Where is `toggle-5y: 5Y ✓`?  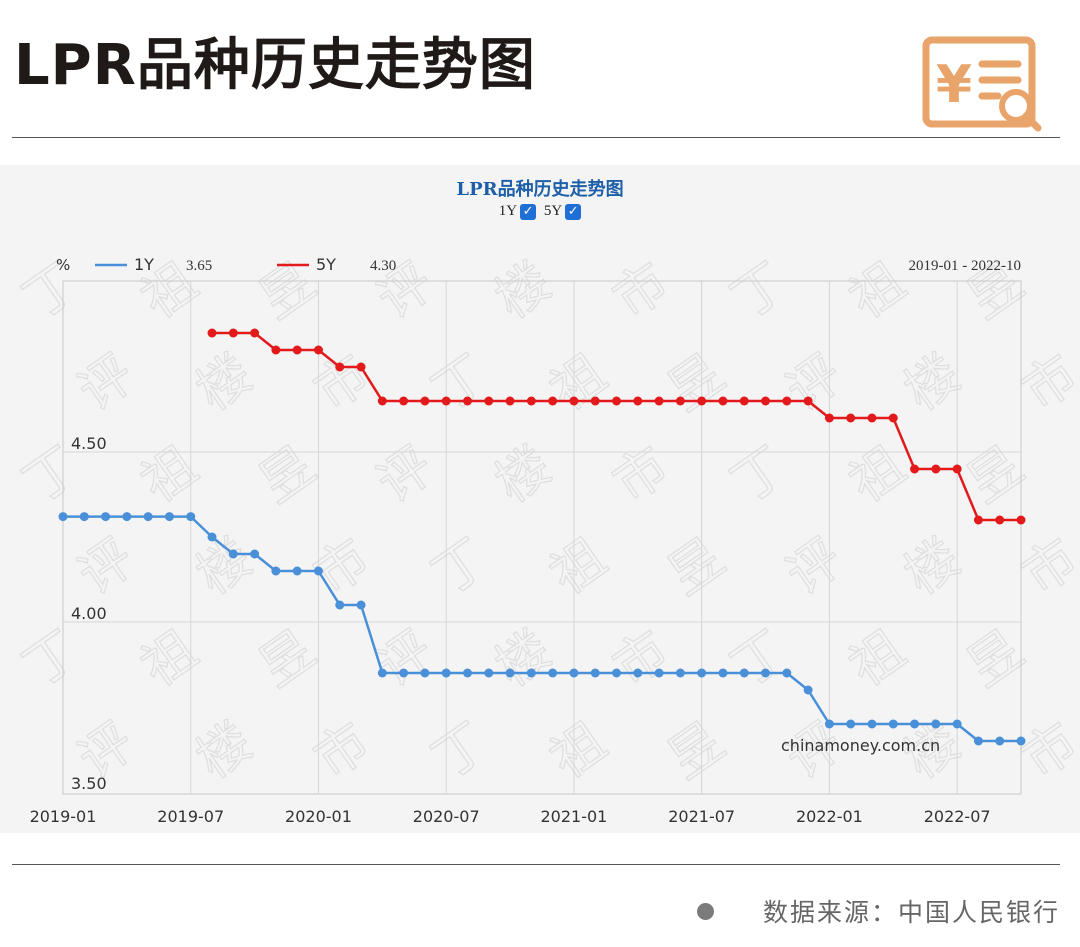
toggle-5y: 5Y ✓ is located at coordinates (563, 211).